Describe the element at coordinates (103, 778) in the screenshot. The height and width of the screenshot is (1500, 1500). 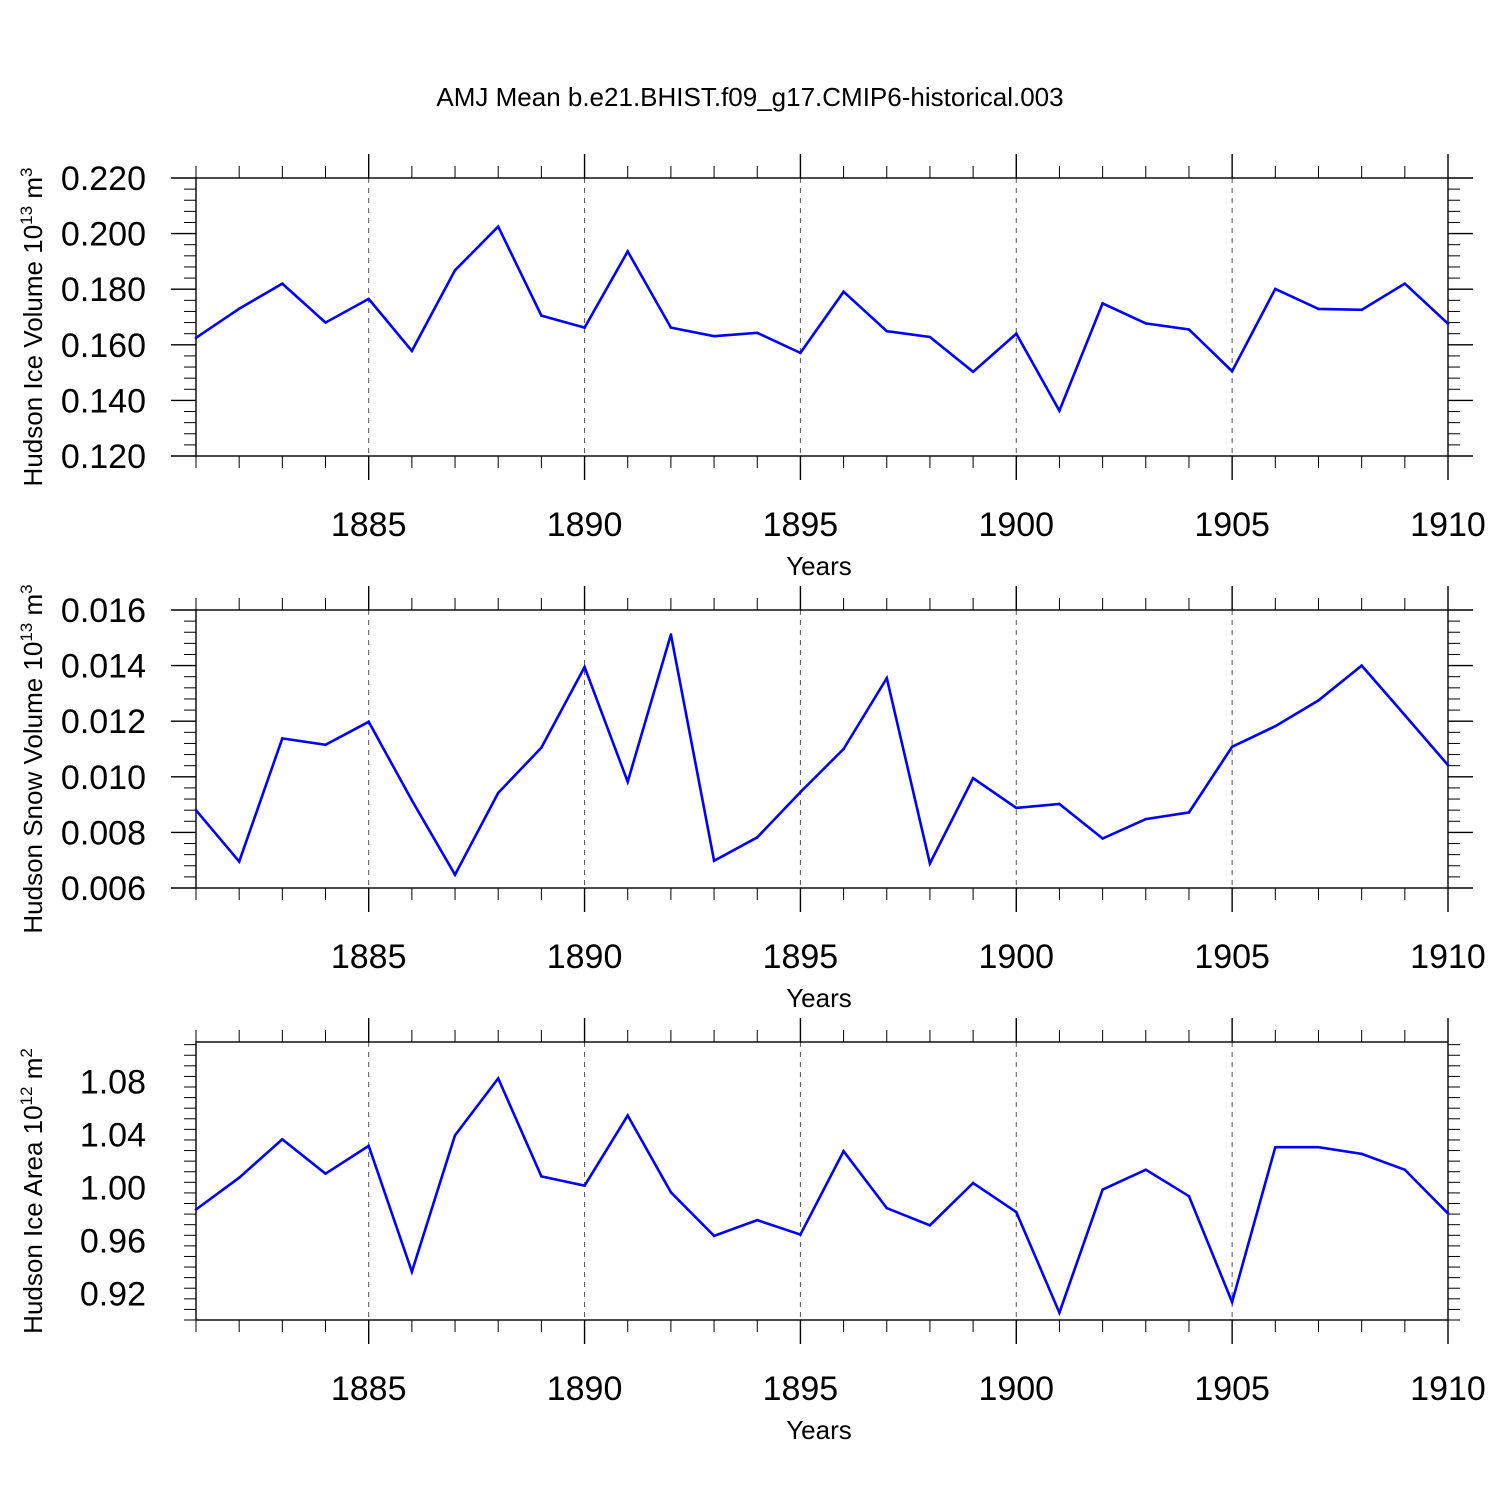
I see `y-tick-label: 0.010` at that location.